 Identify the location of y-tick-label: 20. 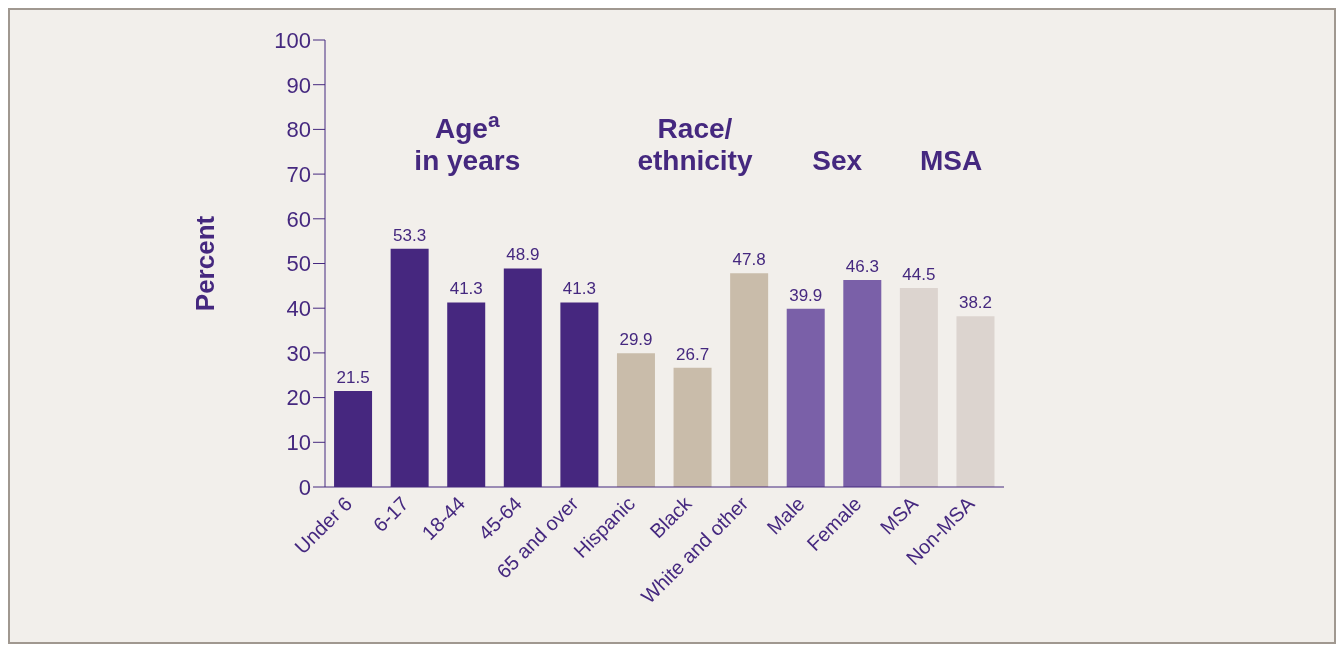
(298, 398).